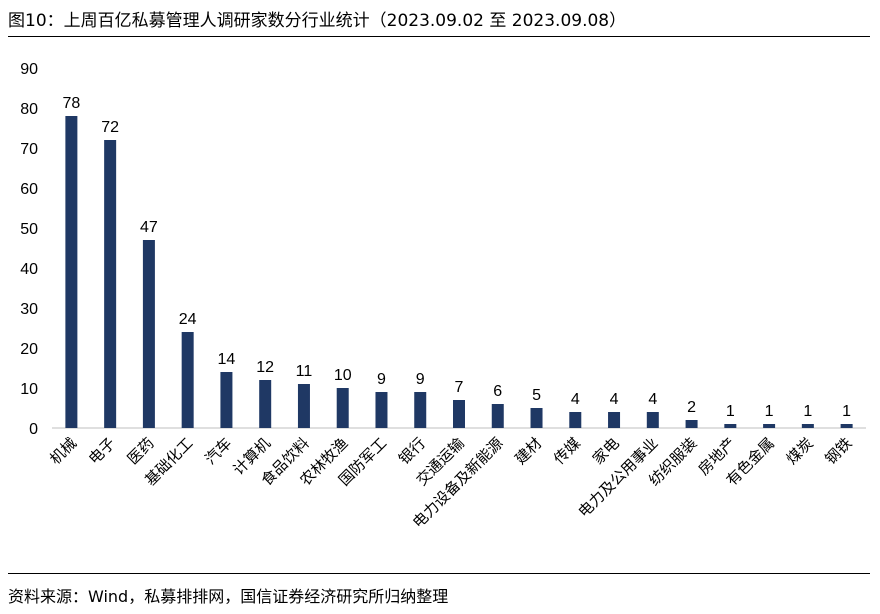  Describe the element at coordinates (439, 573) in the screenshot. I see `source-divider` at that location.